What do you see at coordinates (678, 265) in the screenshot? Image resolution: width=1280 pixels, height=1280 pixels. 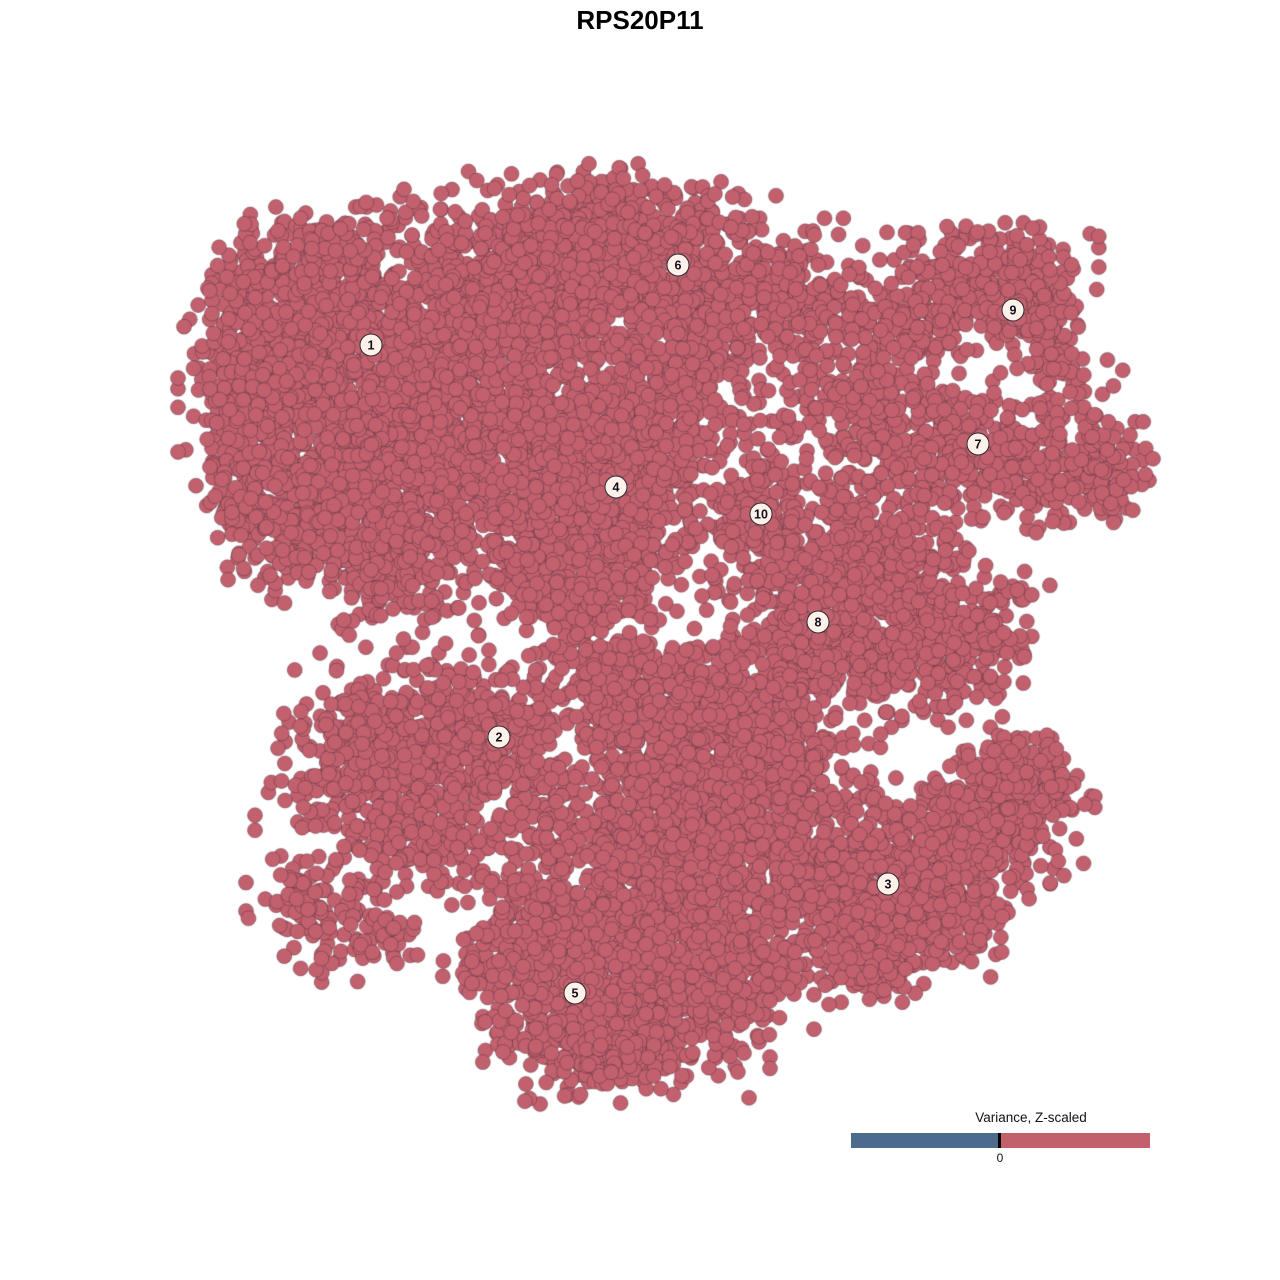 I see `cluster-label-6: 6` at bounding box center [678, 265].